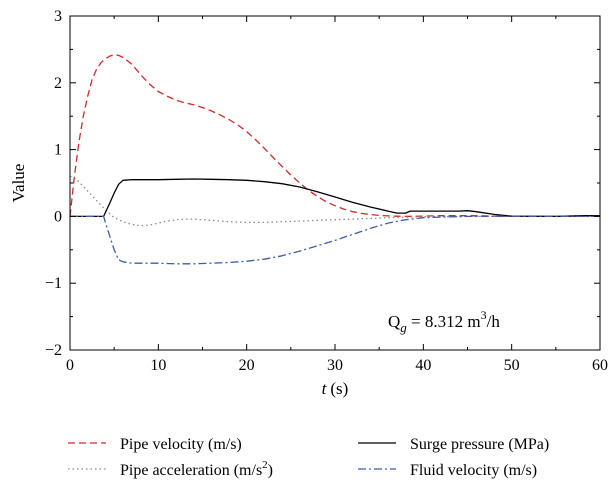 This screenshot has width=610, height=485. Describe the element at coordinates (58, 16) in the screenshot. I see `y-tick-label: 3` at that location.